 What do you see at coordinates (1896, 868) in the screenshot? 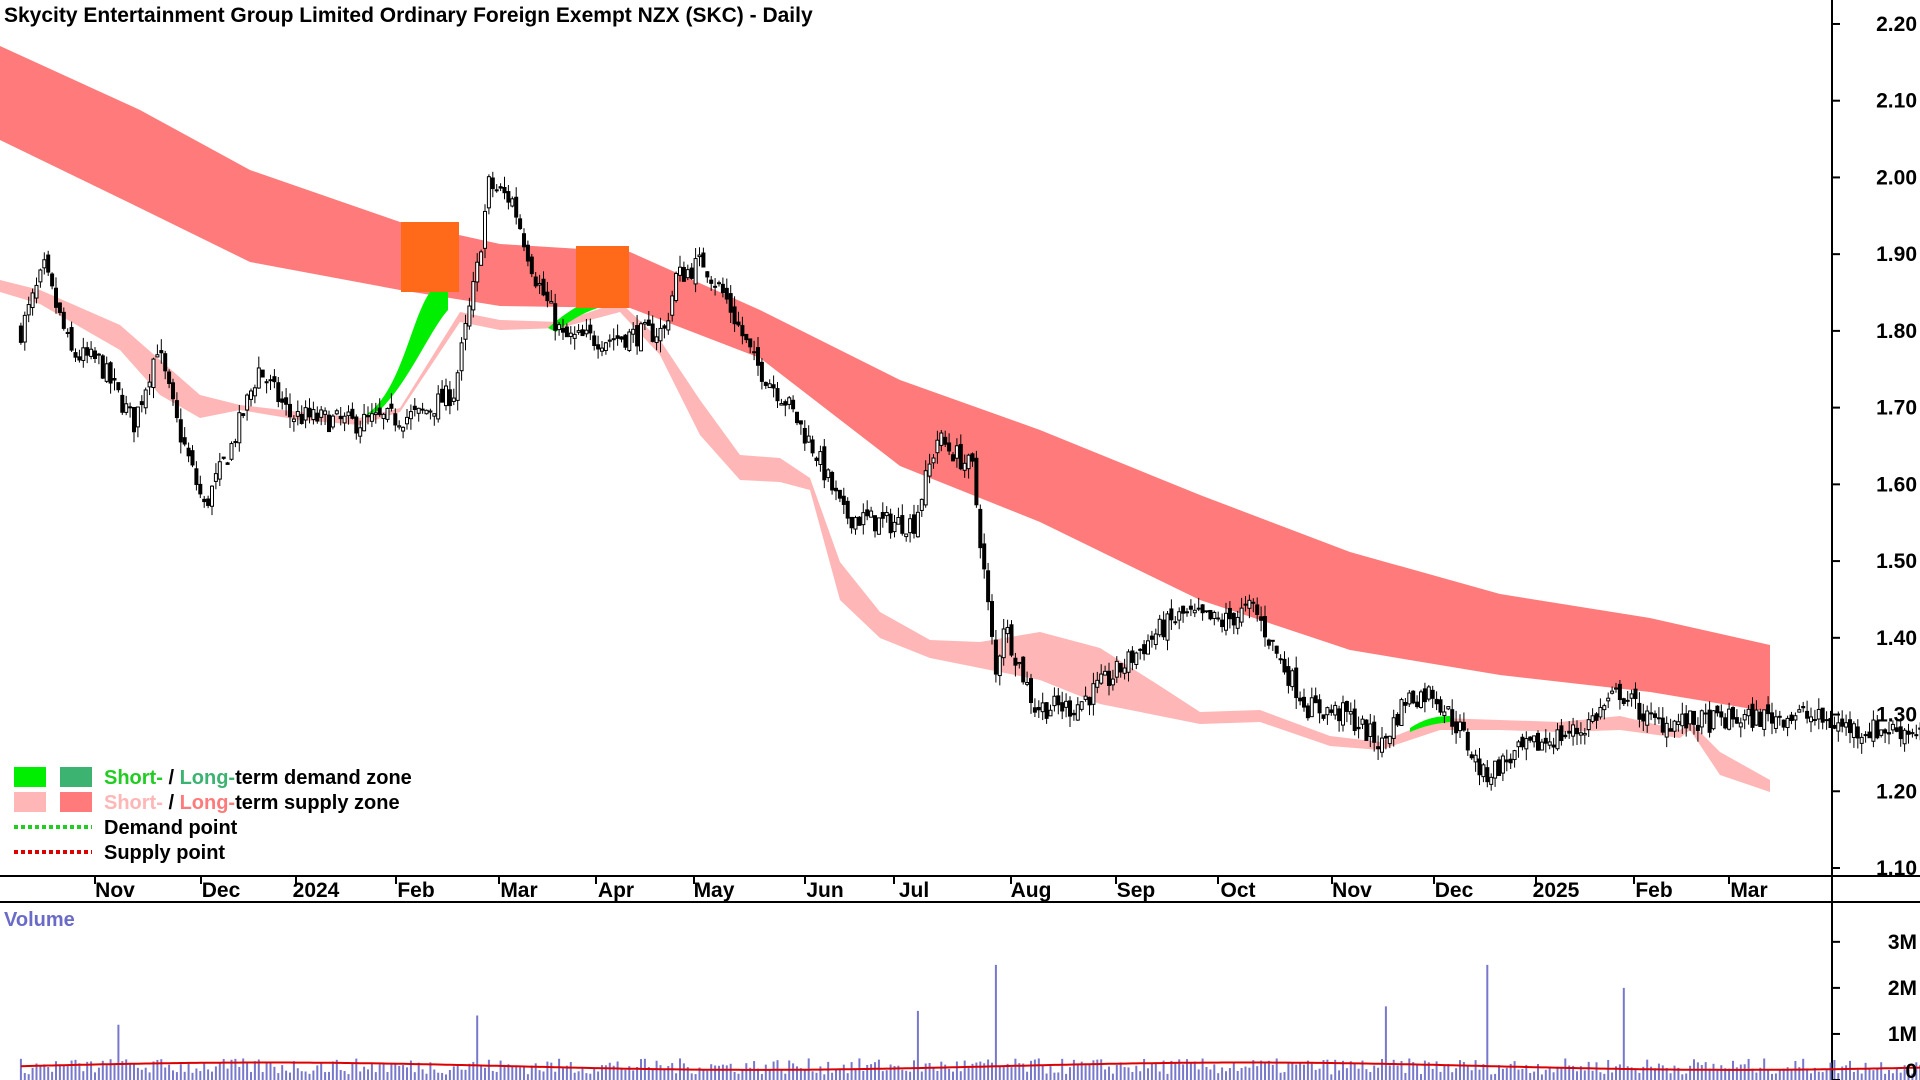
I see `y-tick-label: 1.10` at bounding box center [1896, 868].